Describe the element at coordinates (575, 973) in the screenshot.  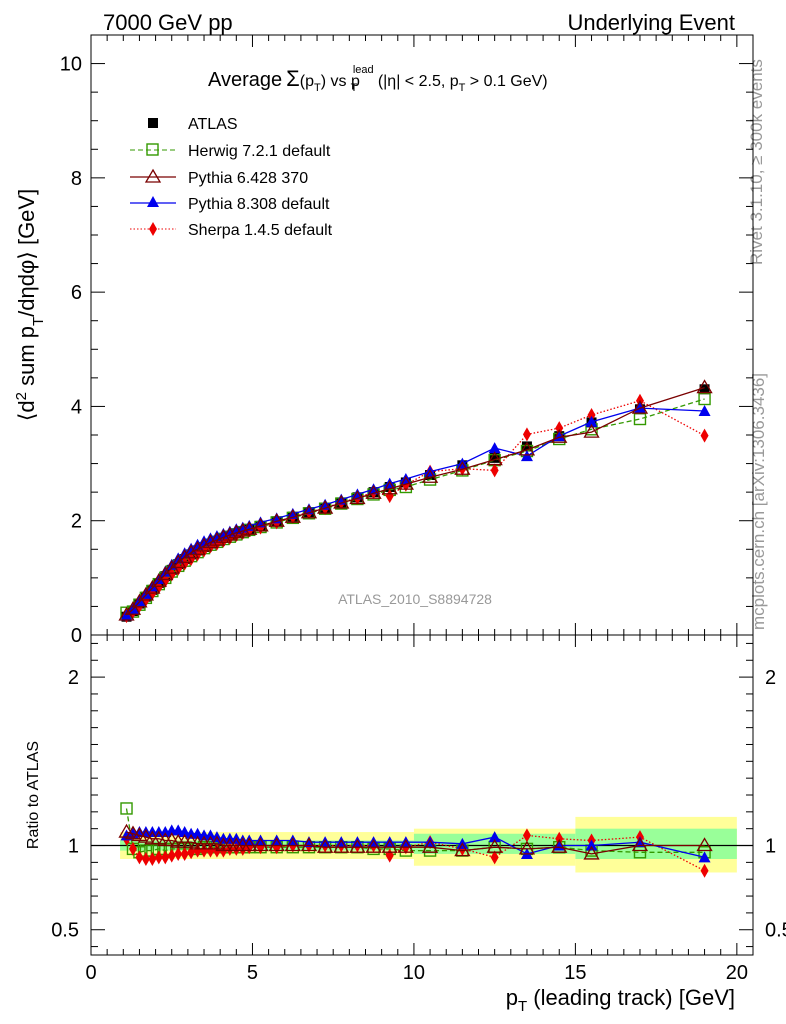
I see `x-tick-label: 15` at that location.